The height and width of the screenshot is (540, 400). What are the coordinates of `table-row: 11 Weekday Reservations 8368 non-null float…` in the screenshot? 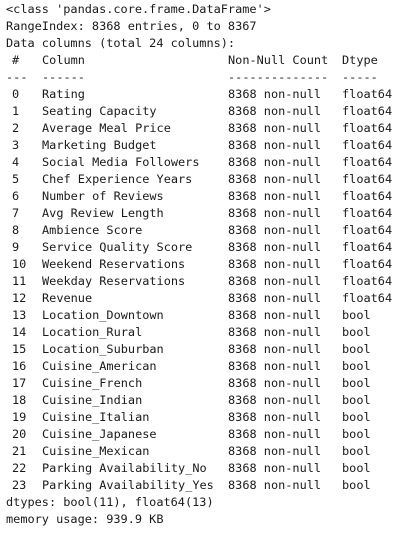 It's located at (201, 281).